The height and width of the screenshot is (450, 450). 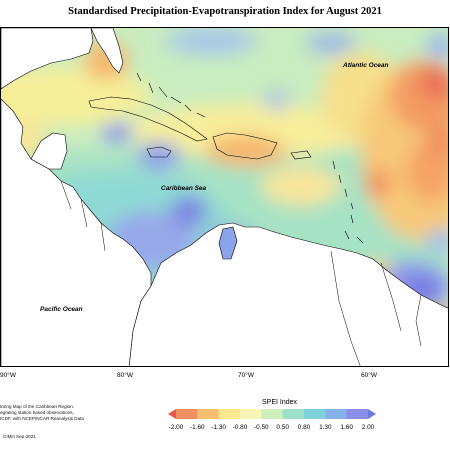 I want to click on jamaica-outline, so click(x=159, y=152).